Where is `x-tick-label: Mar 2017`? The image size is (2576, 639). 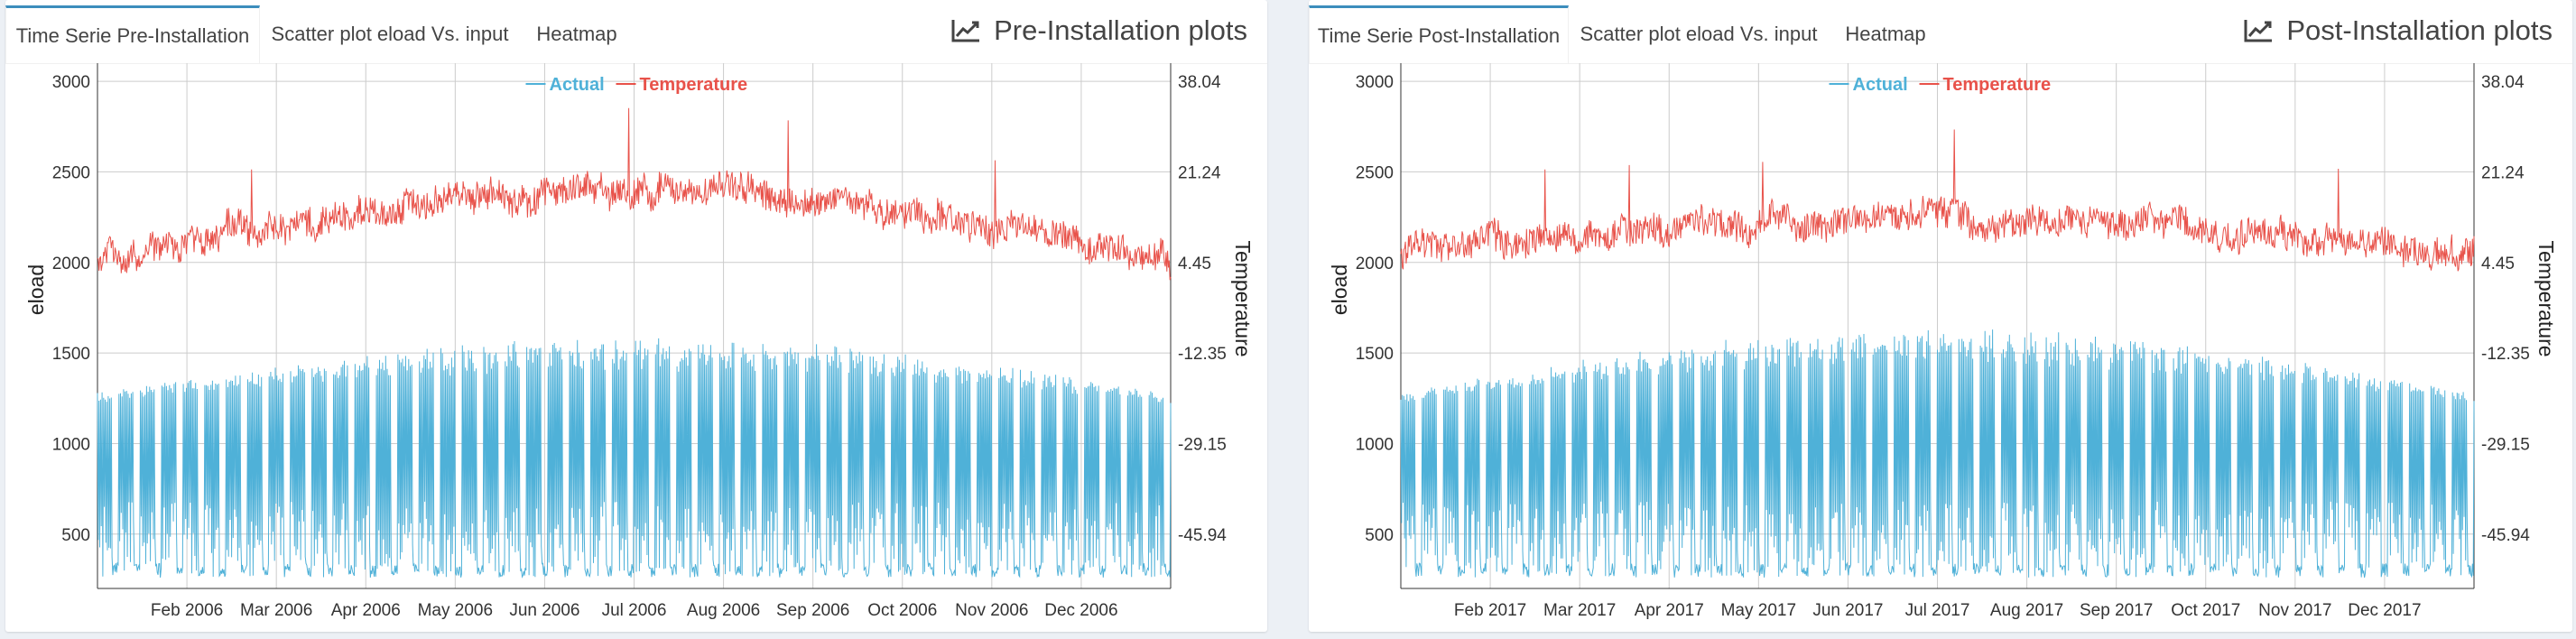
x-tick-label: Mar 2017 is located at coordinates (1579, 610).